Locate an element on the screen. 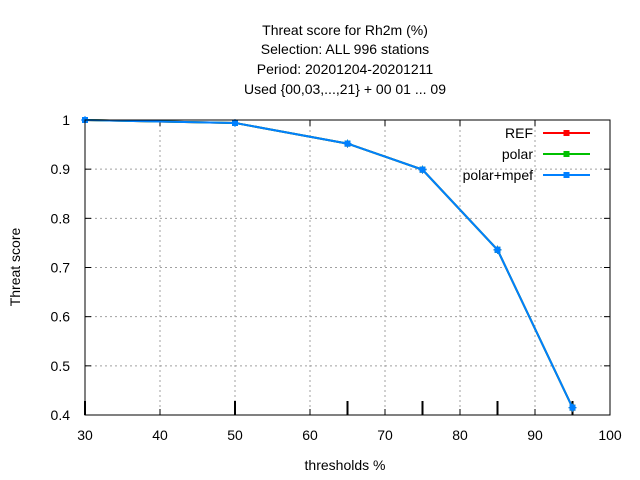  x-tick-label: 90 is located at coordinates (535, 435).